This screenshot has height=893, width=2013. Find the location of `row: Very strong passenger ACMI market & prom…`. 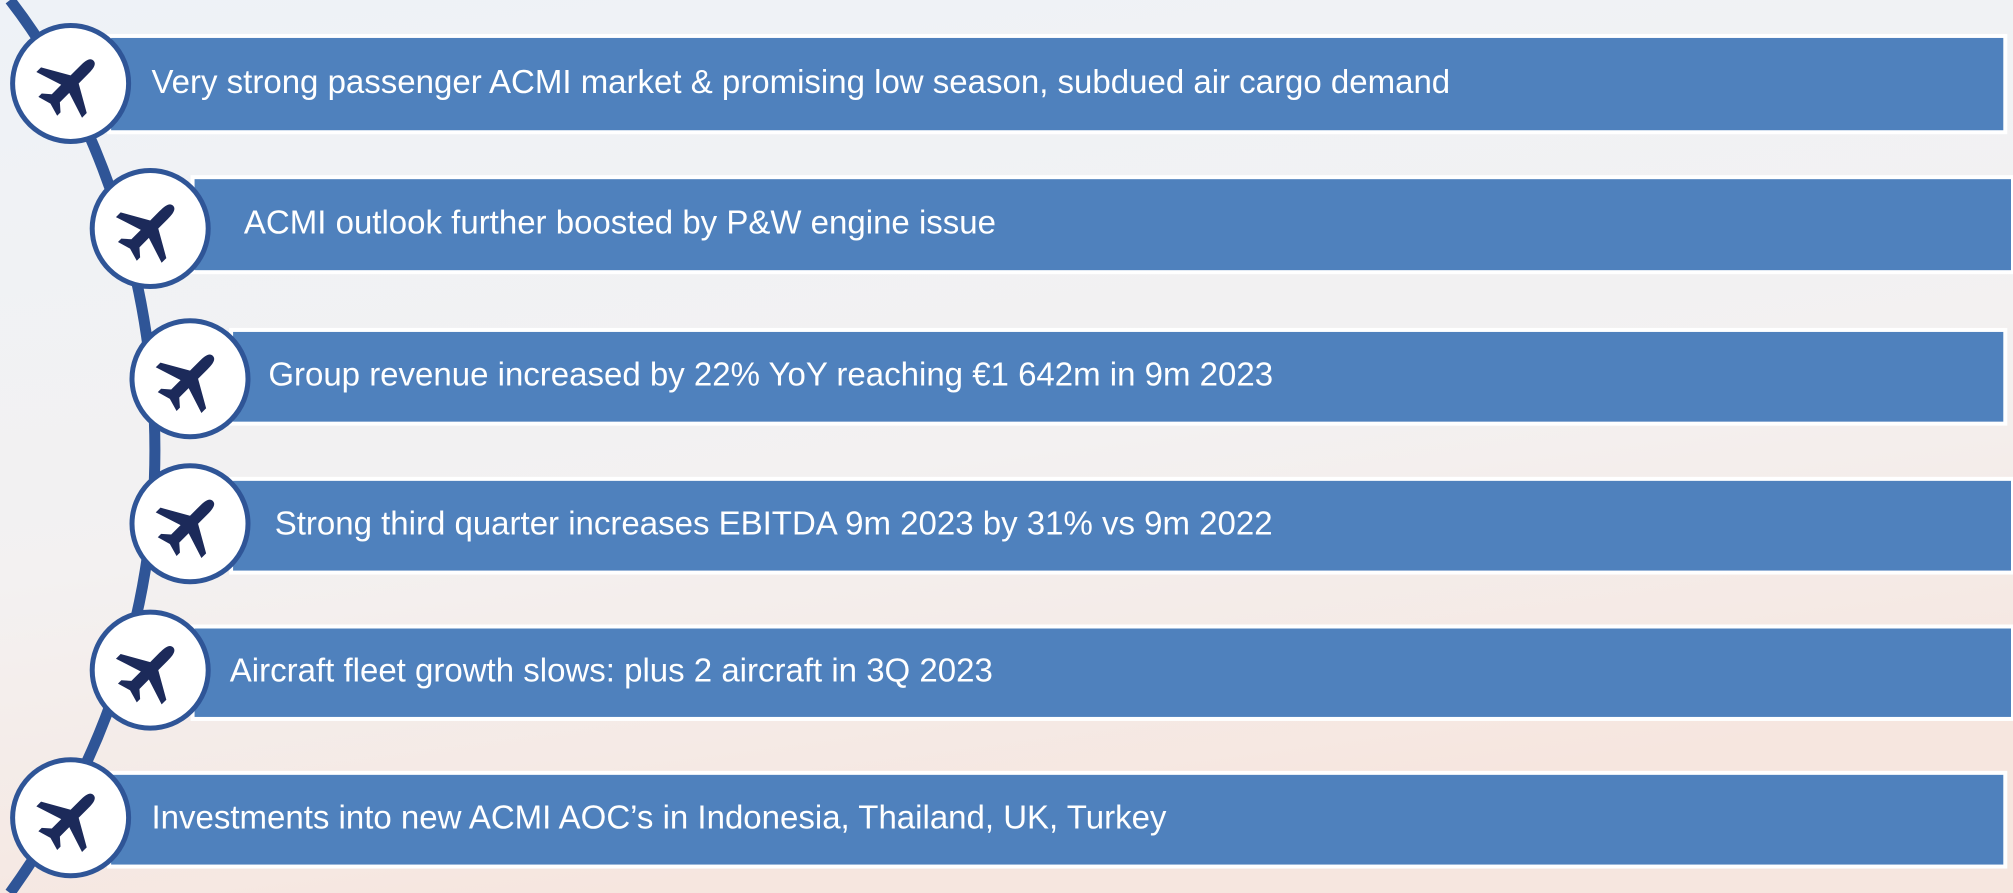

row: Very strong passenger ACMI market & prom… is located at coordinates (1009, 83).